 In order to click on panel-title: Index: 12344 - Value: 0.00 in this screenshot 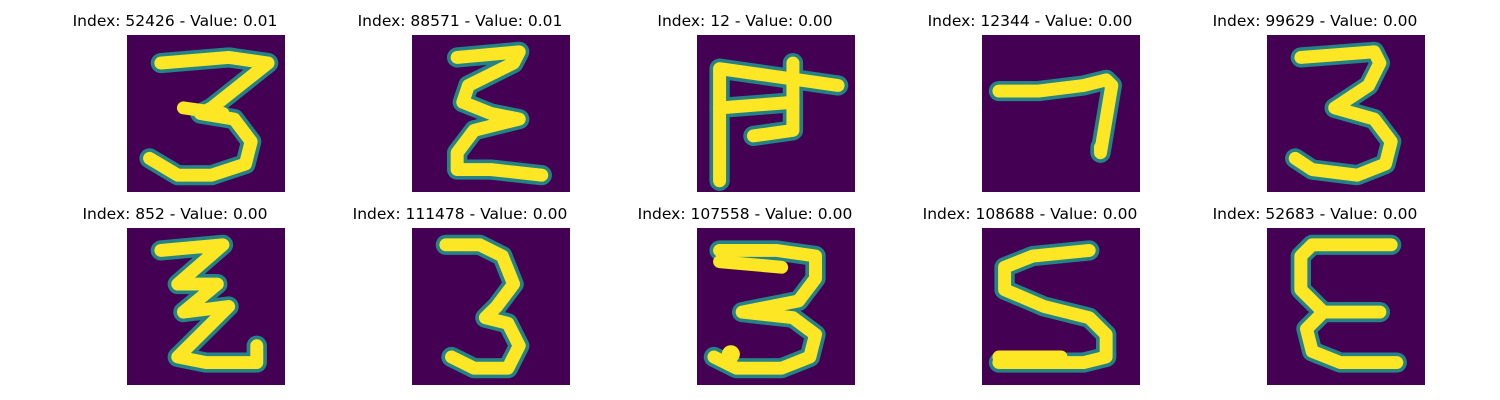, I will do `click(1030, 21)`.